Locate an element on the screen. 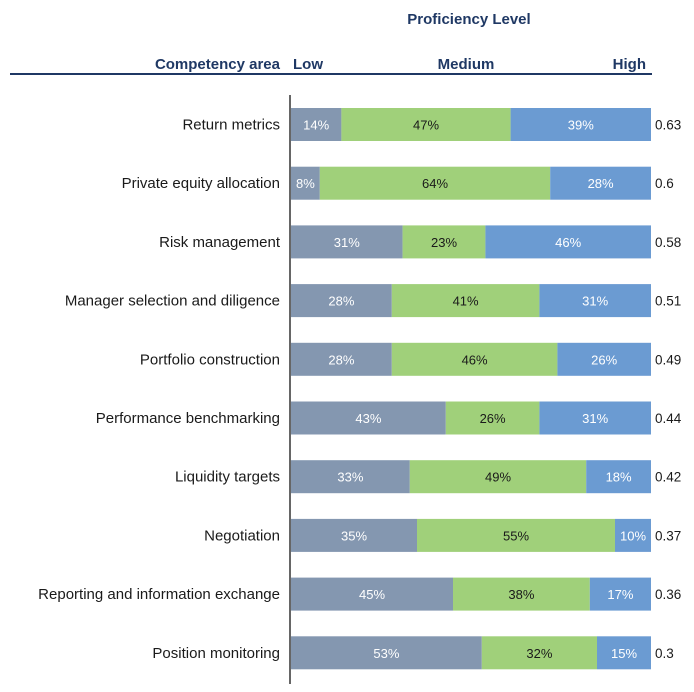 The width and height of the screenshot is (694, 692). data-label: 15% is located at coordinates (624, 653).